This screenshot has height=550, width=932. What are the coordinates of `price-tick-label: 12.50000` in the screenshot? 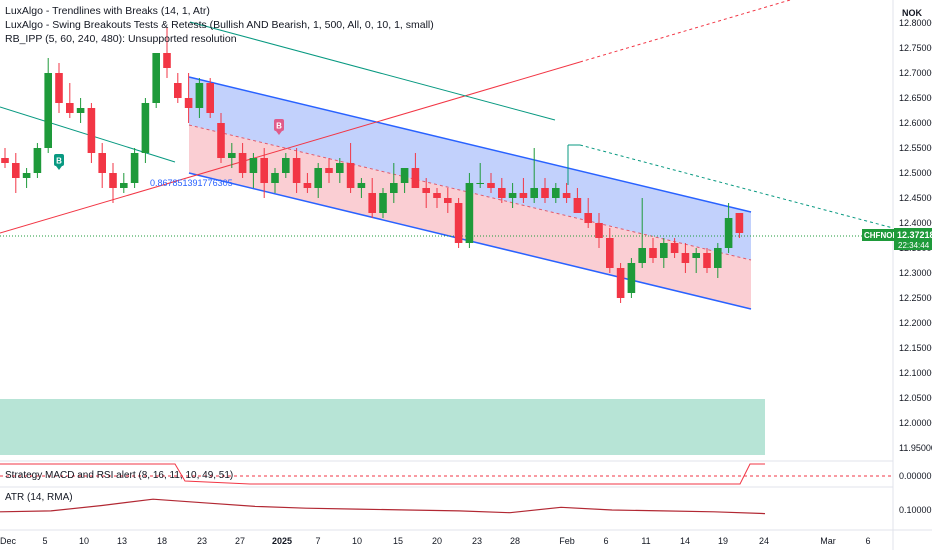 It's located at (915, 173).